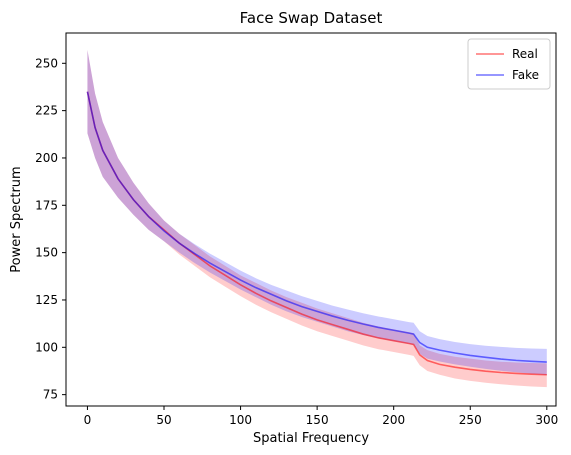 This screenshot has height=455, width=571. Describe the element at coordinates (46, 347) in the screenshot. I see `y-tick-label: 100` at that location.